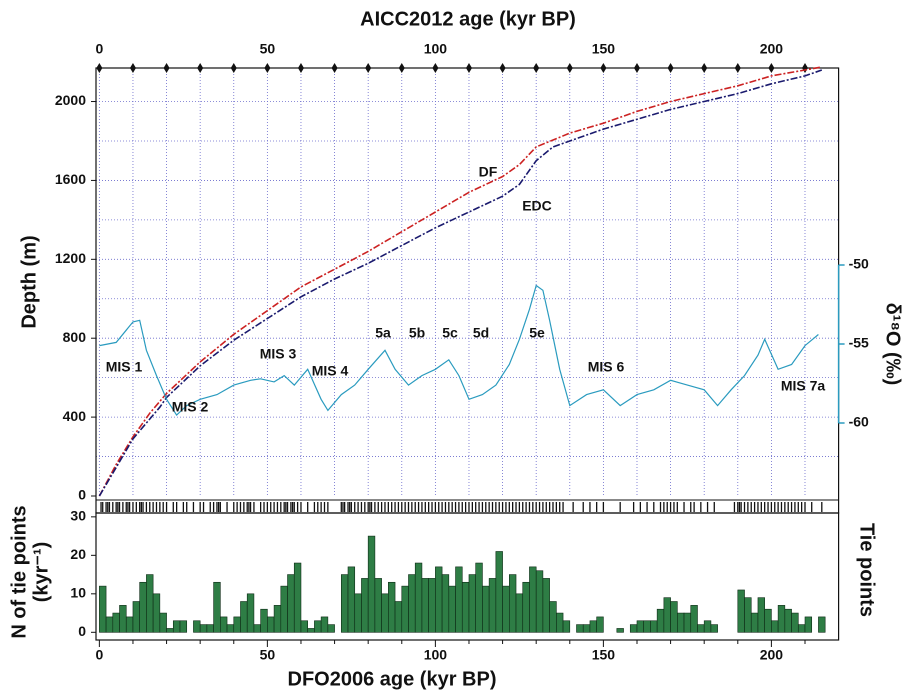  What do you see at coordinates (78, 554) in the screenshot?
I see `y-tick-label: 20` at bounding box center [78, 554].